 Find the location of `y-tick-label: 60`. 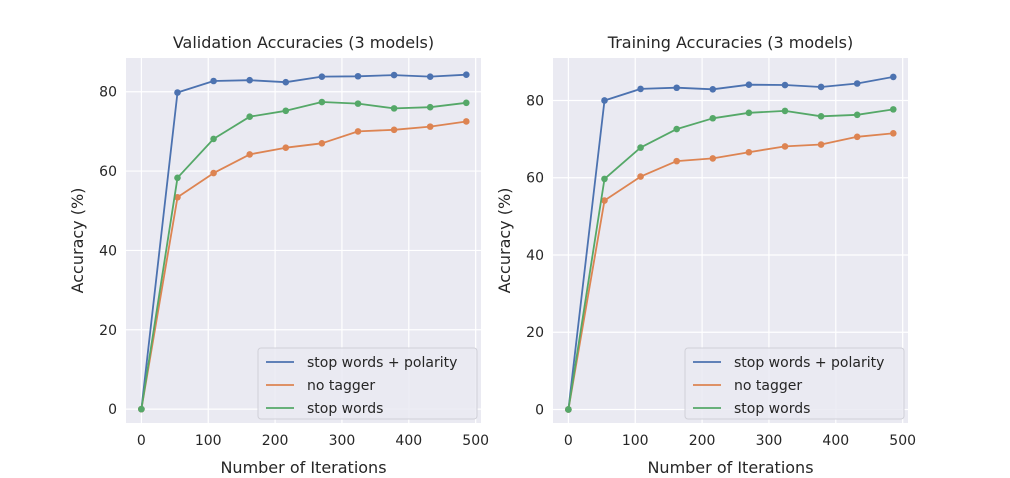

y-tick-label: 60 is located at coordinates (535, 179).